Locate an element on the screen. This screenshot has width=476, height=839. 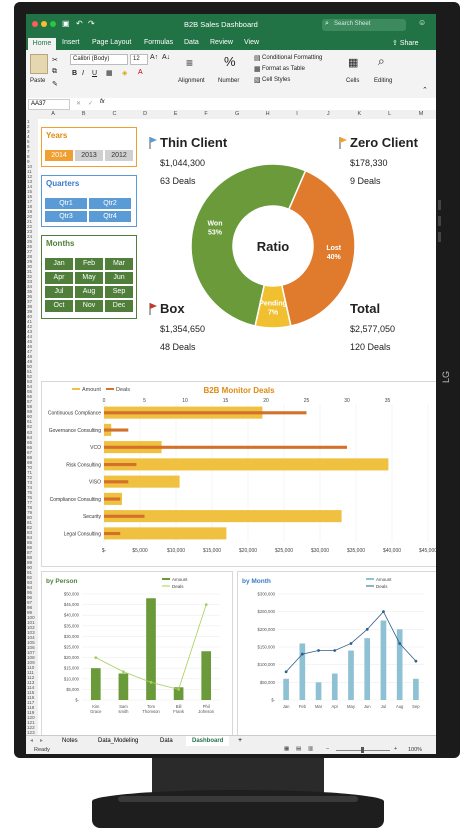
row-header: 12 is located at coordinates (30, 177).